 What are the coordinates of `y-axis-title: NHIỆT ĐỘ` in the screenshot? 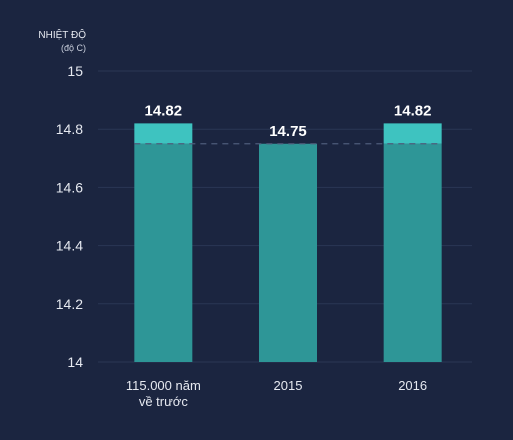 It's located at (62, 34).